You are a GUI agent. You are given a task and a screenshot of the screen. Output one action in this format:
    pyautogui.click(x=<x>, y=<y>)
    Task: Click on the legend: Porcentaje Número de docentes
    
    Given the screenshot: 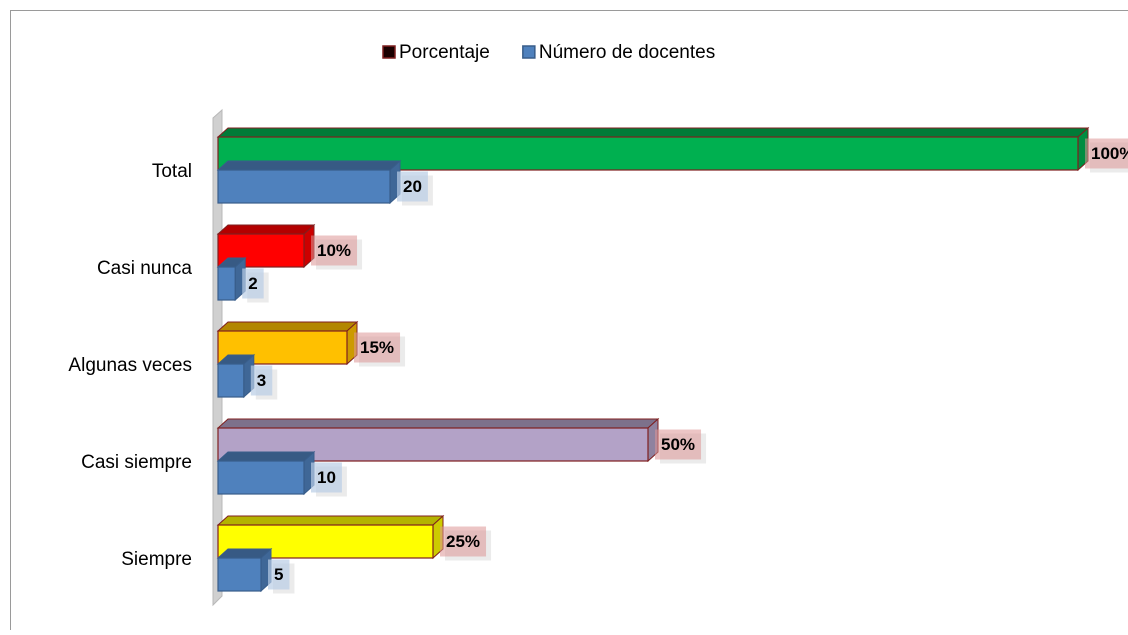 What is the action you would take?
    pyautogui.click(x=549, y=52)
    